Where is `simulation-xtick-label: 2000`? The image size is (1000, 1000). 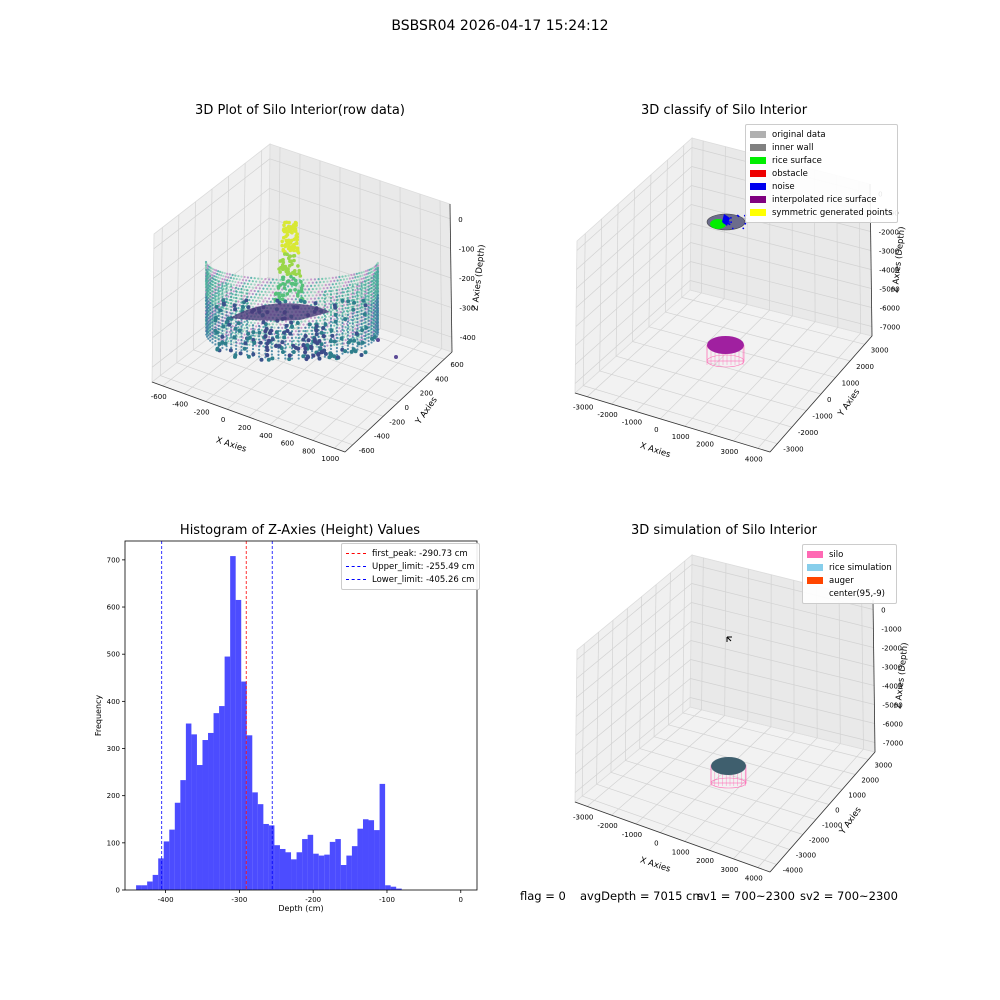
simulation-xtick-label: 2000 is located at coordinates (705, 861).